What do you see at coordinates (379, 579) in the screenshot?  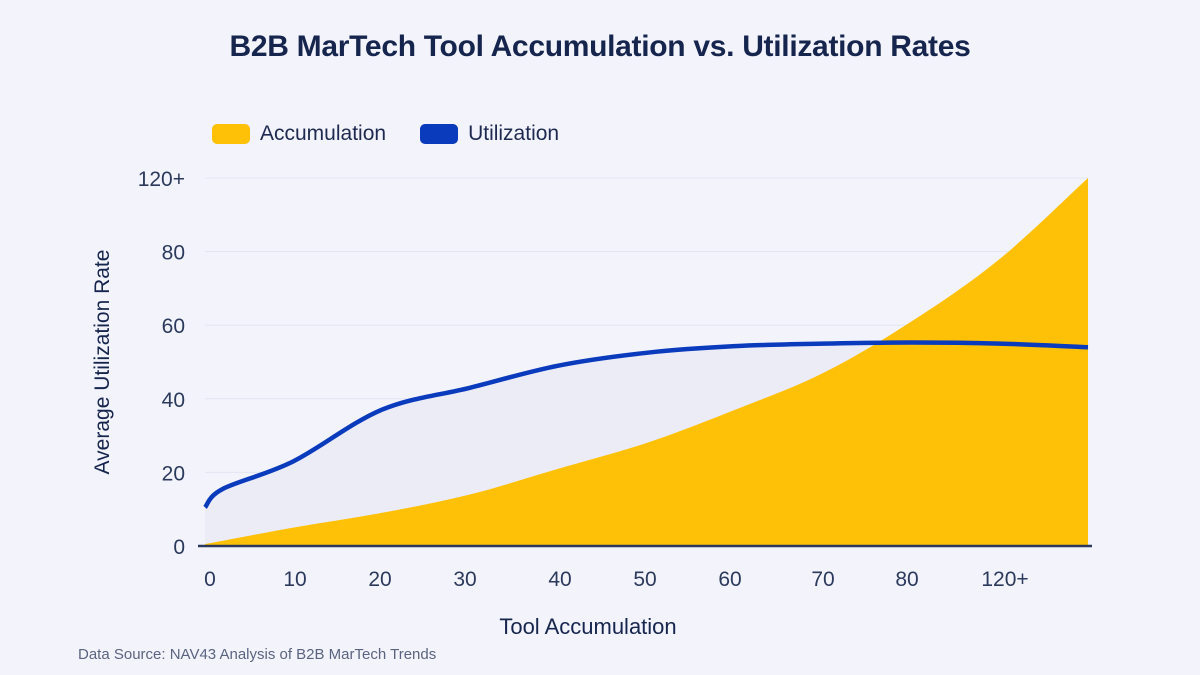 I see `x-tick-label: 20` at bounding box center [379, 579].